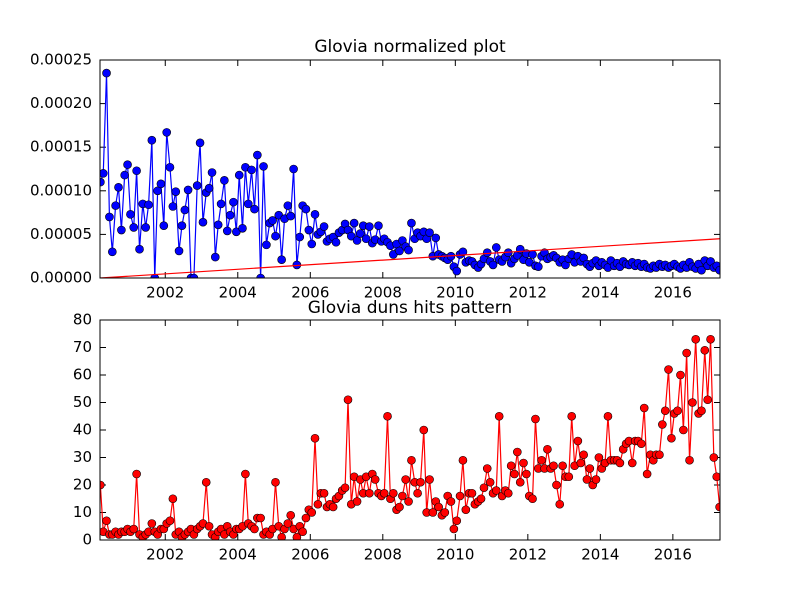  Describe the element at coordinates (410, 47) in the screenshot. I see `chart-title: Glovia normalized plot` at that location.